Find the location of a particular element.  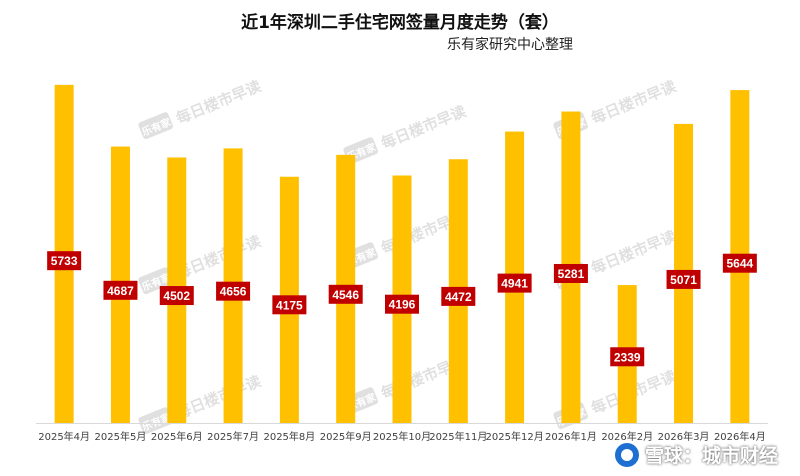

data-label: 4196 is located at coordinates (402, 305).